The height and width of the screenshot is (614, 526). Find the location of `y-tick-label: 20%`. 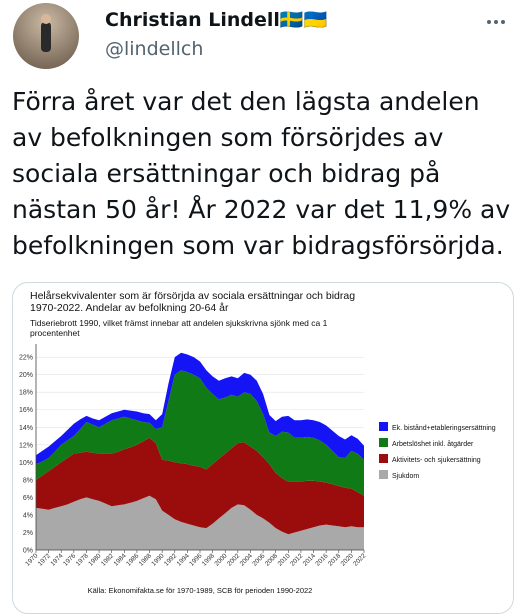

y-tick-label: 20% is located at coordinates (26, 375).